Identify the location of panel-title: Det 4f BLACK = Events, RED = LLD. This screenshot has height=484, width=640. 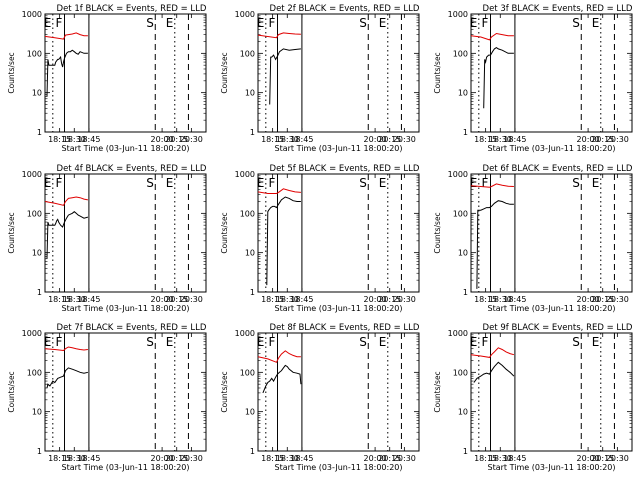
(132, 169).